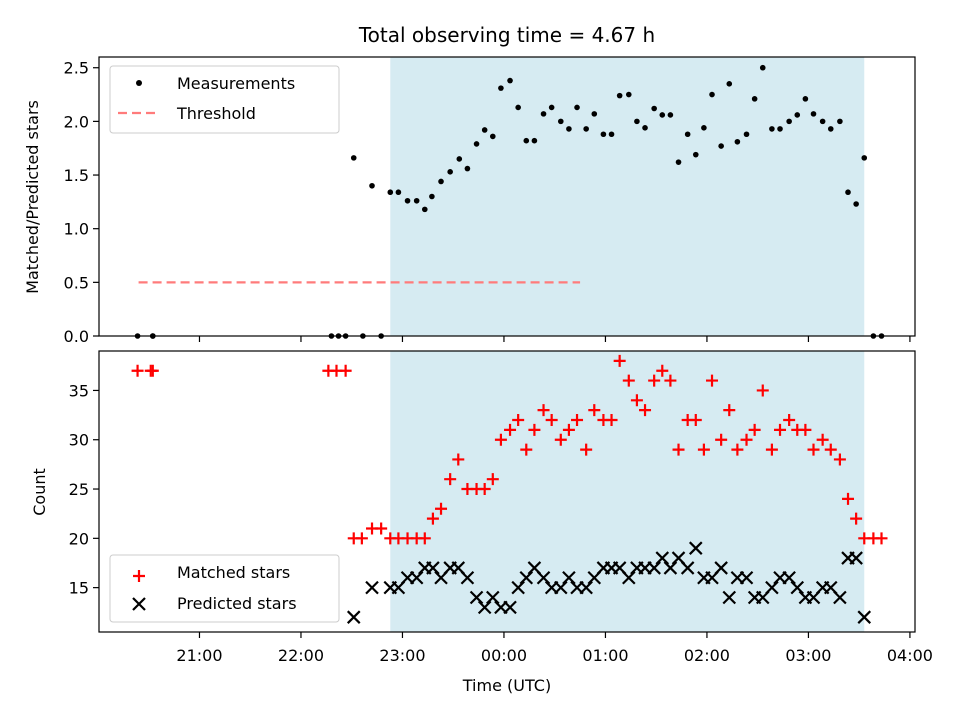  What do you see at coordinates (79, 538) in the screenshot?
I see `y-tick-label: 20` at bounding box center [79, 538].